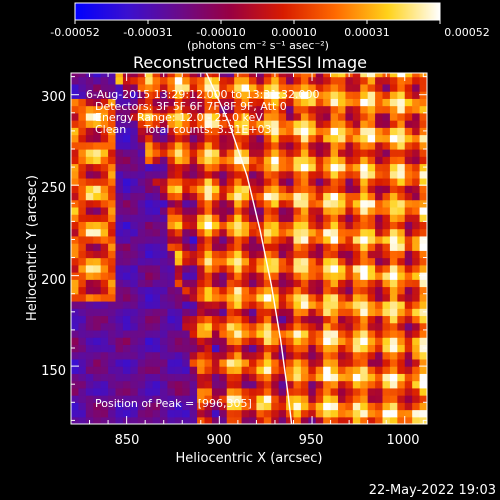 The image size is (500, 500). I want to click on colorbar-tick-label: -0.00052, so click(74, 32).